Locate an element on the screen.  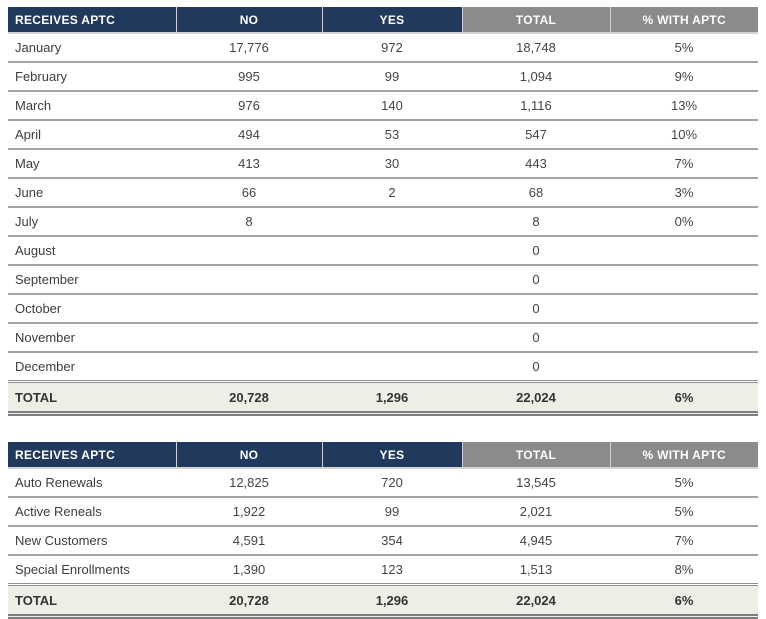
cell-no: 12,825 is located at coordinates (249, 483).